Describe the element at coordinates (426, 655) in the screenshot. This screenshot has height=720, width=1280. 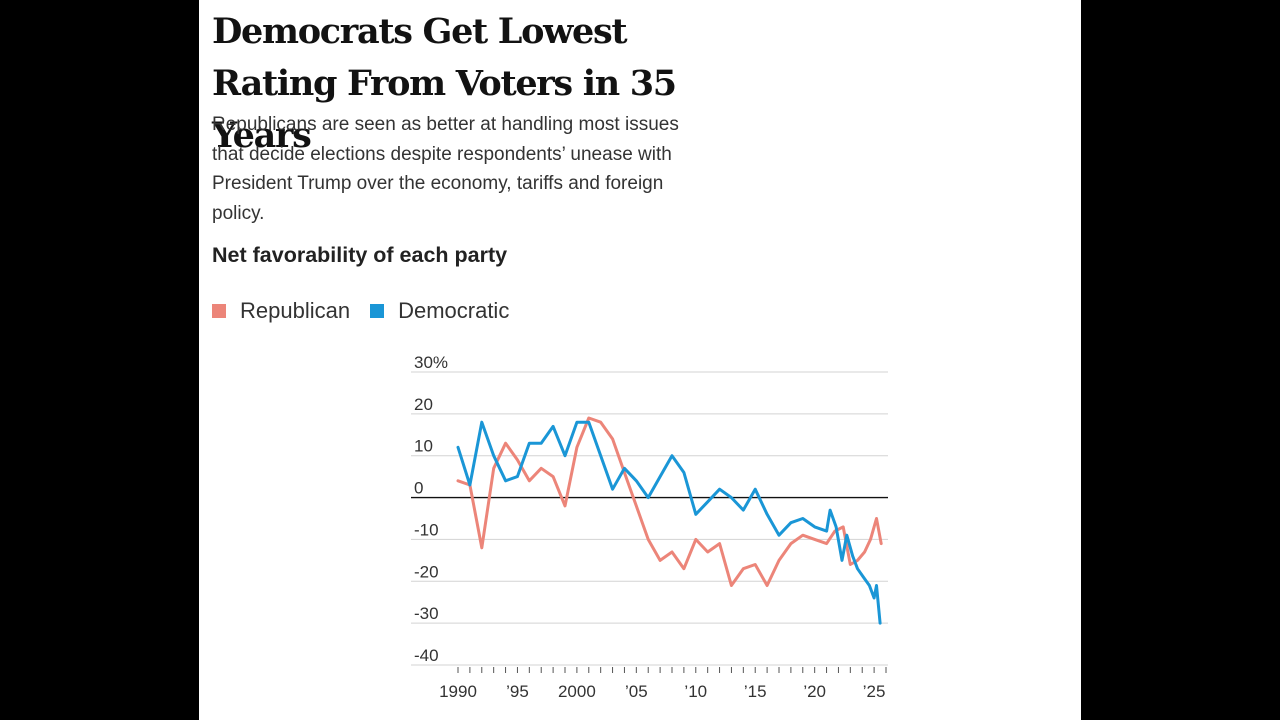
I see `y-tick-label: -40` at that location.